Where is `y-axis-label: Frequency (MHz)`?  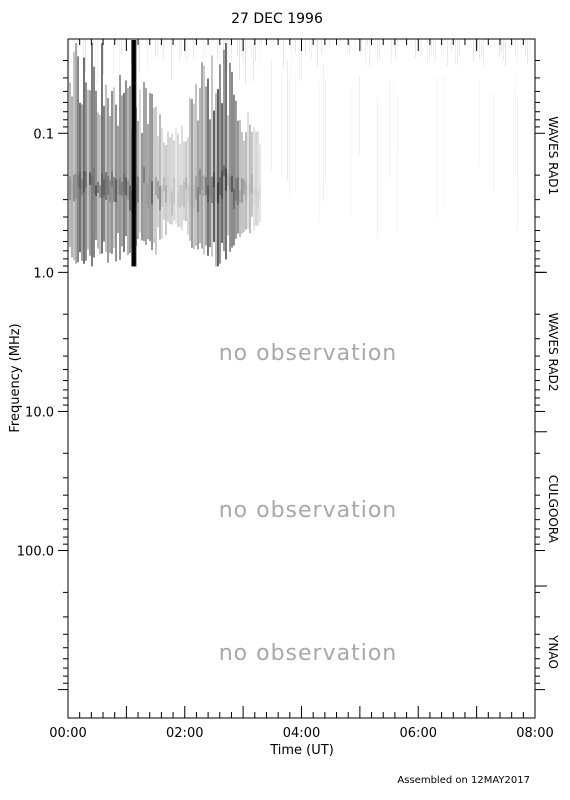
y-axis-label: Frequency (MHz) is located at coordinates (15, 377).